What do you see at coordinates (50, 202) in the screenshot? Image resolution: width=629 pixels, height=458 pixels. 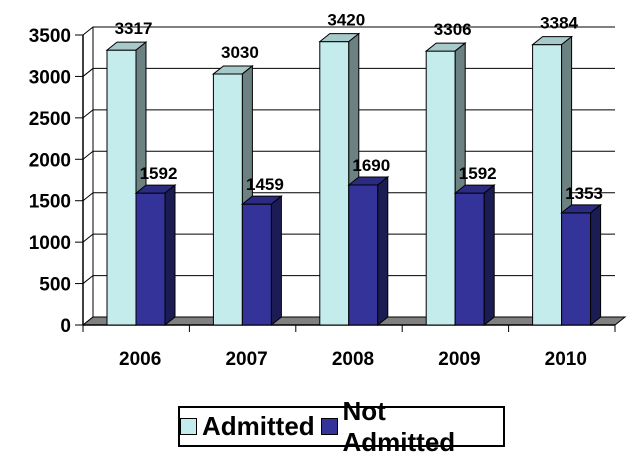 I see `y-tick-label: 1500` at bounding box center [50, 202].